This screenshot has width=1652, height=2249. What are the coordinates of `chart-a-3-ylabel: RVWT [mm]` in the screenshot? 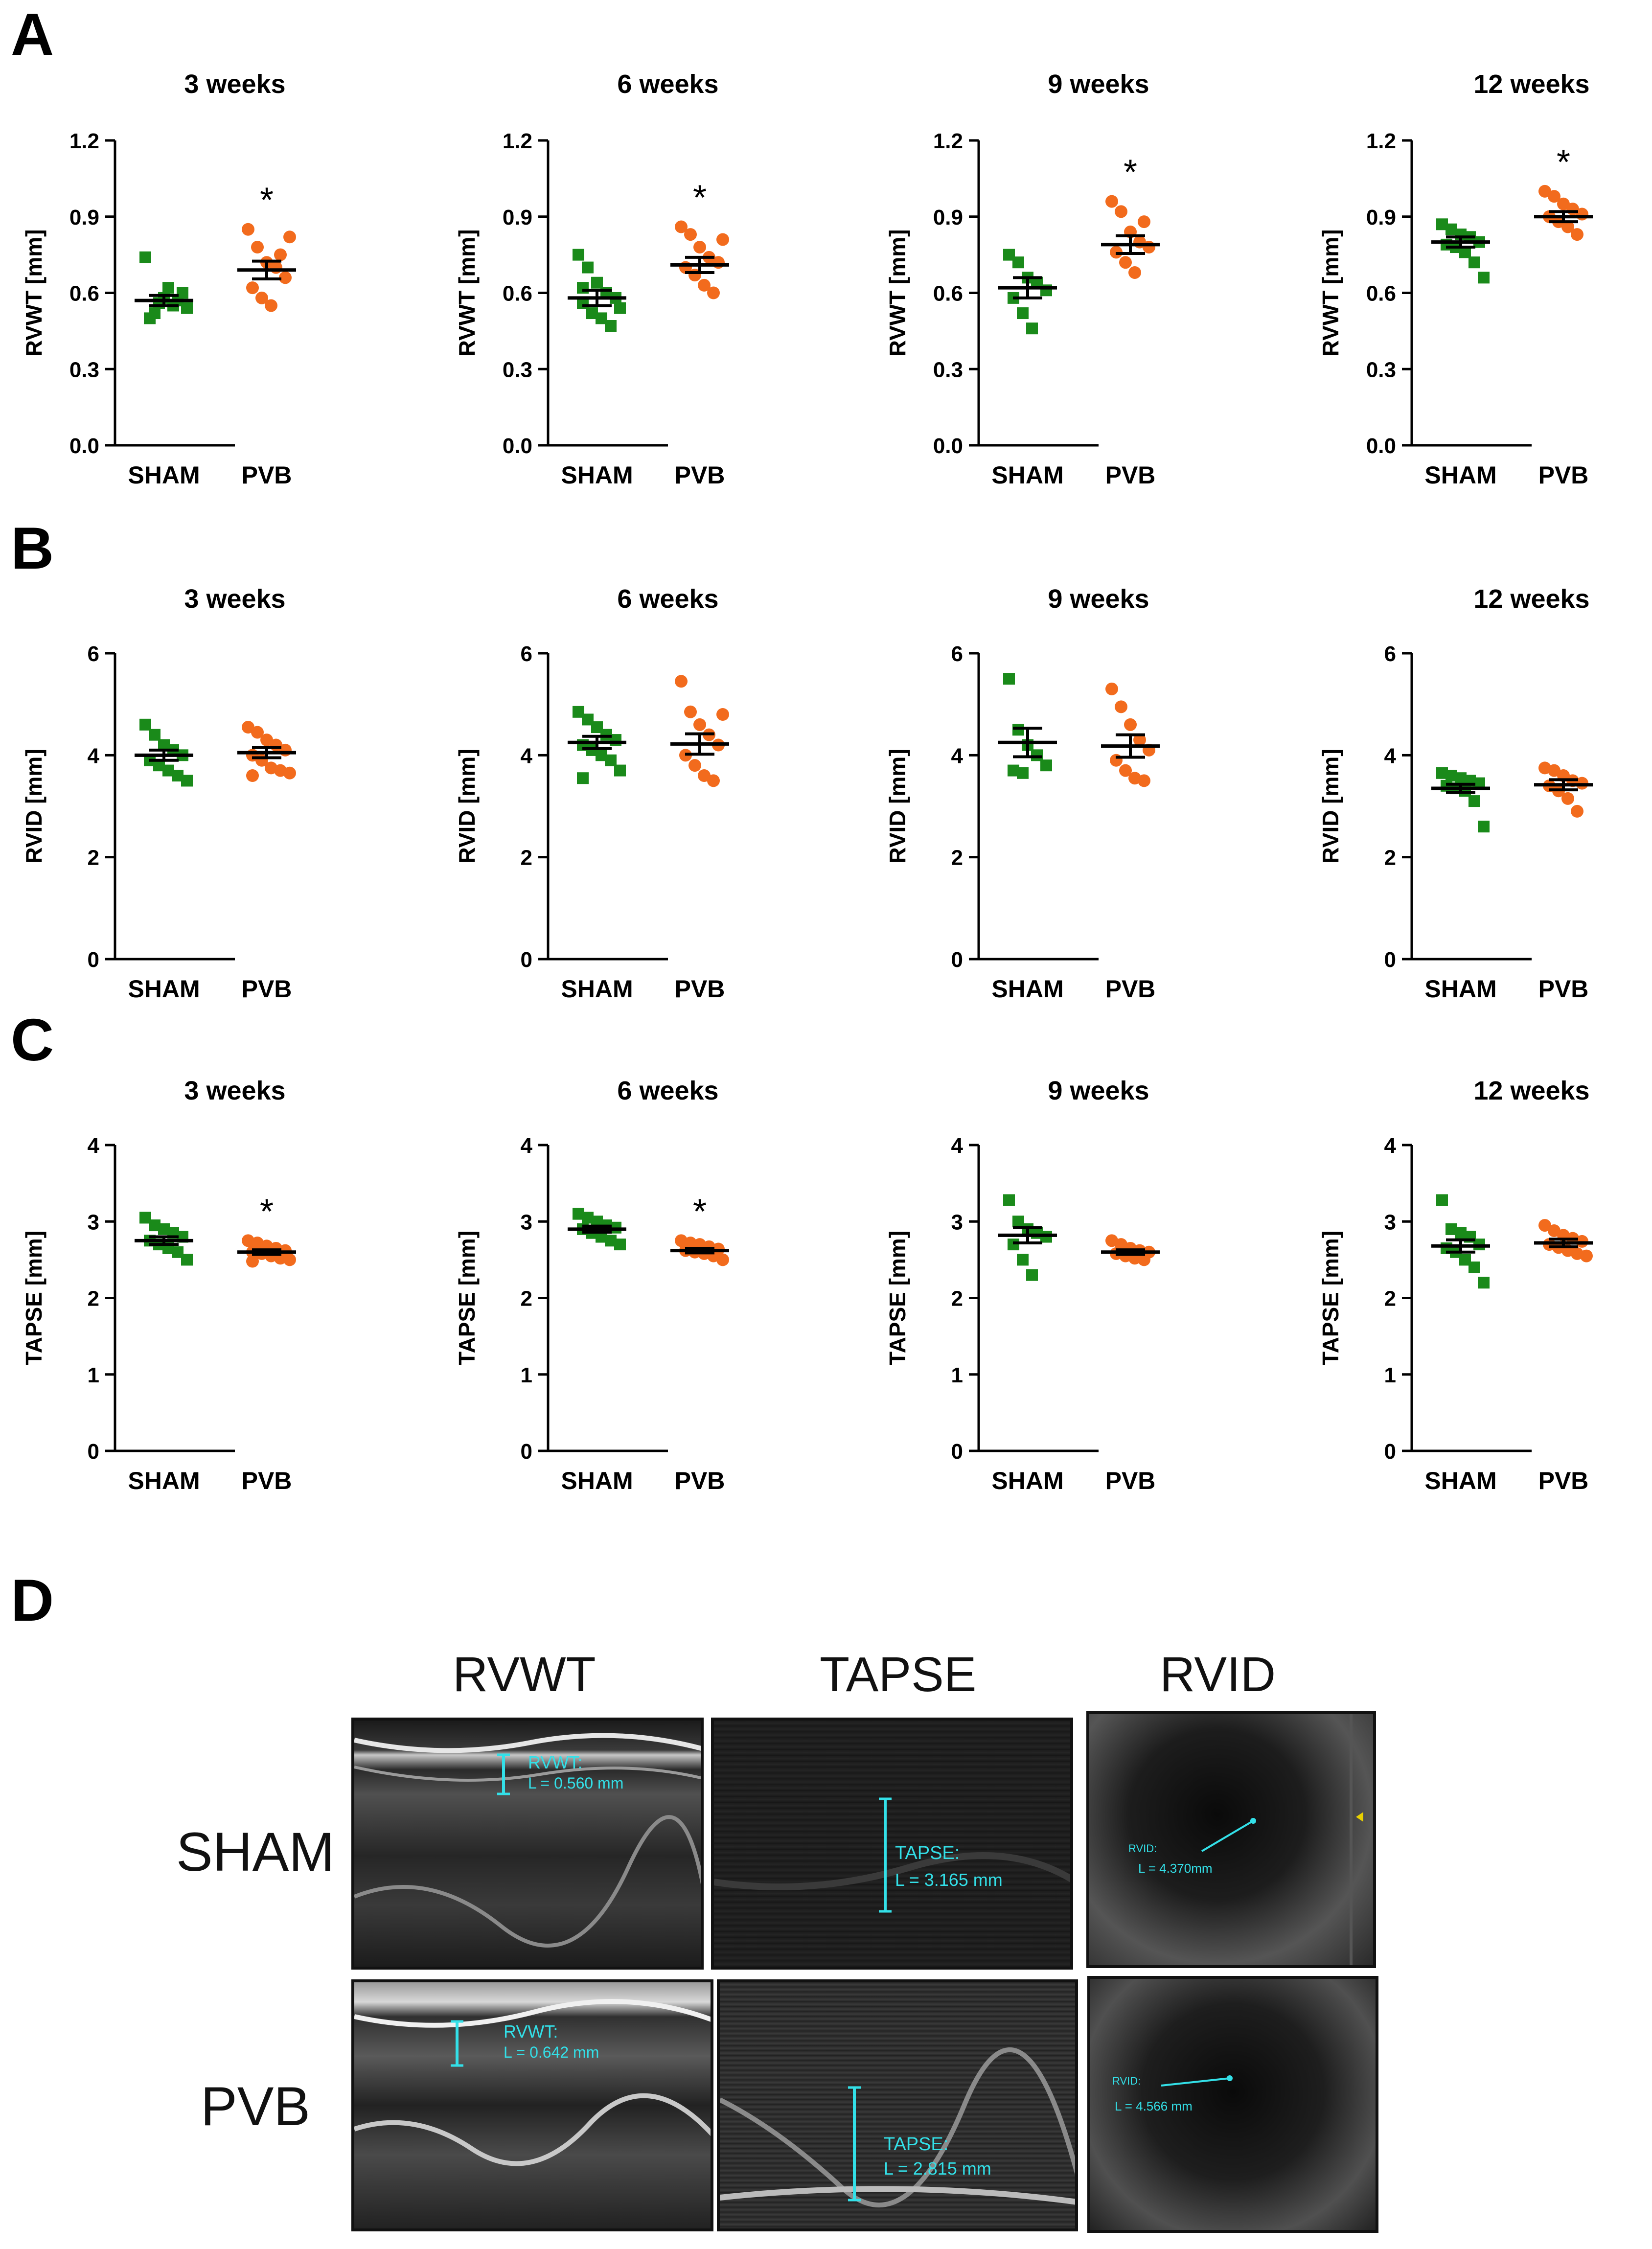 It's located at (897, 293).